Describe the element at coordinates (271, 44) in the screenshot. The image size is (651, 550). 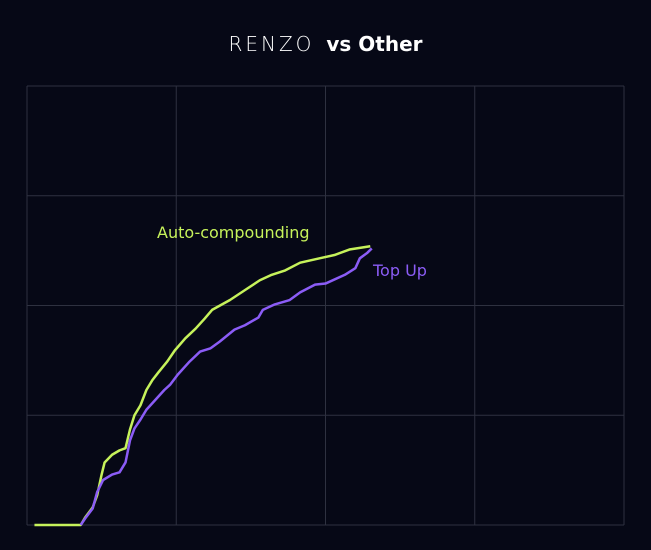
I see `renzo-logo: RENZO` at that location.